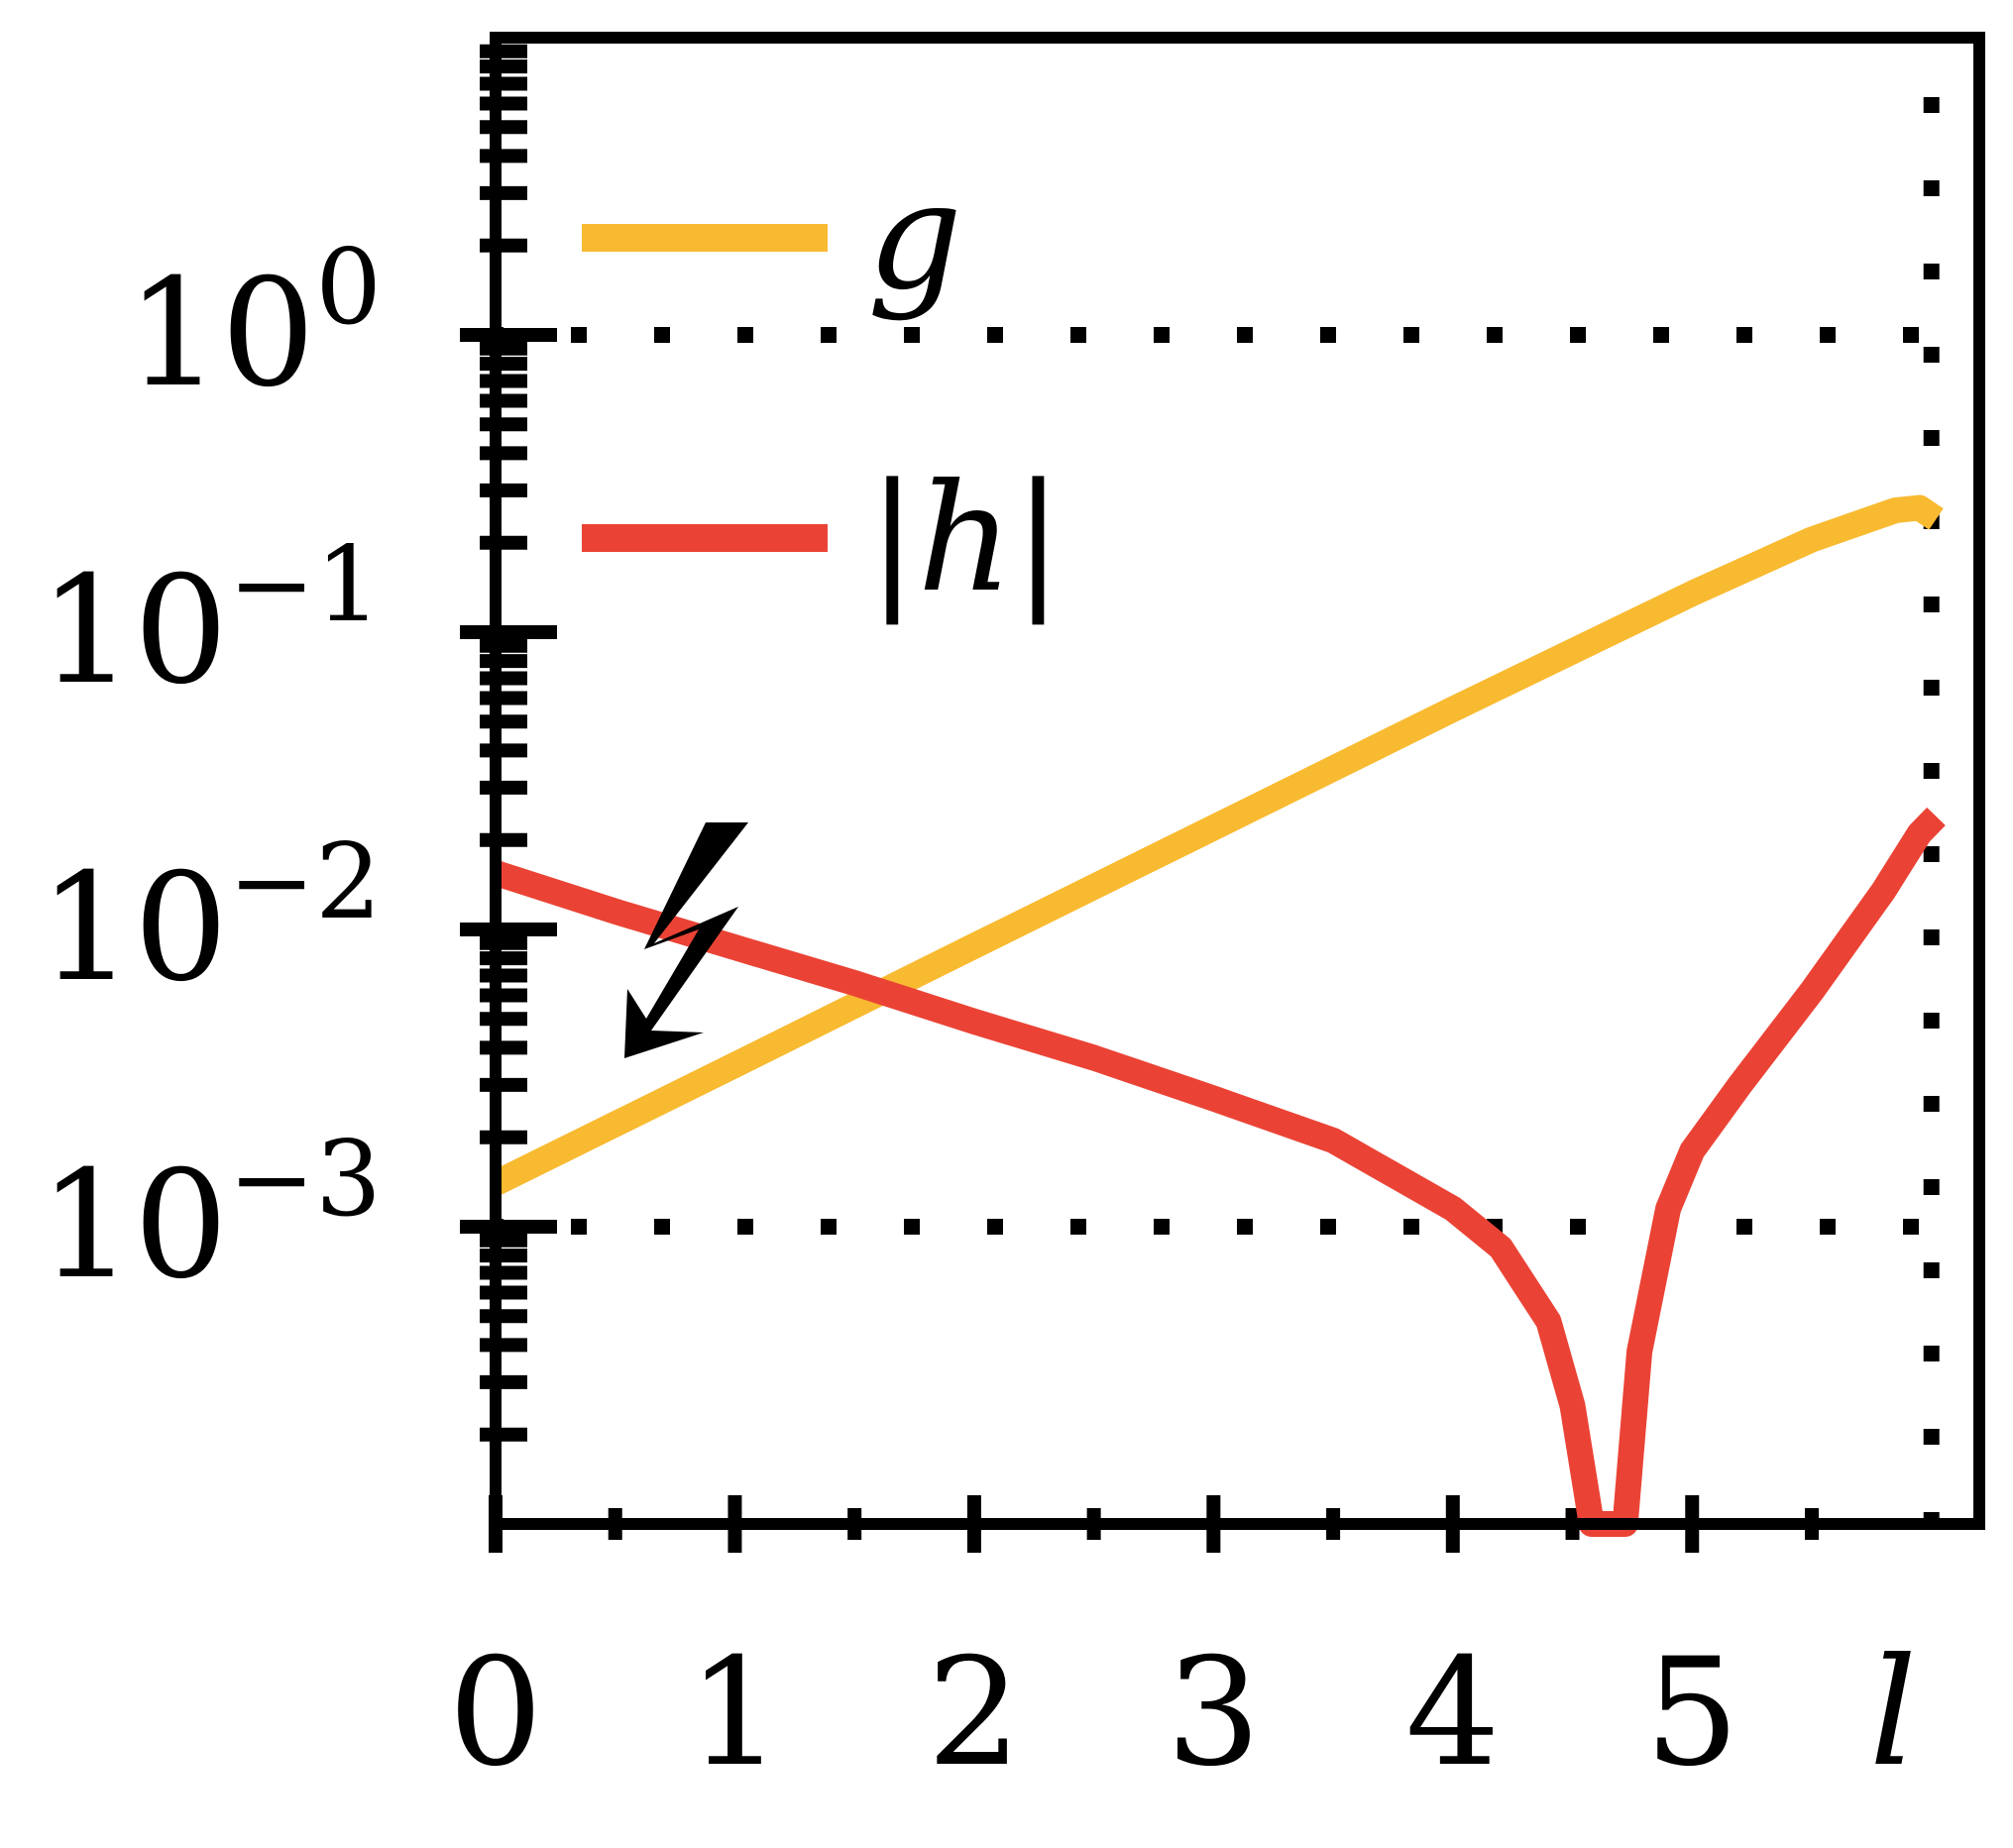  What do you see at coordinates (974, 1713) in the screenshot?
I see `x-tick-label: 2` at bounding box center [974, 1713].